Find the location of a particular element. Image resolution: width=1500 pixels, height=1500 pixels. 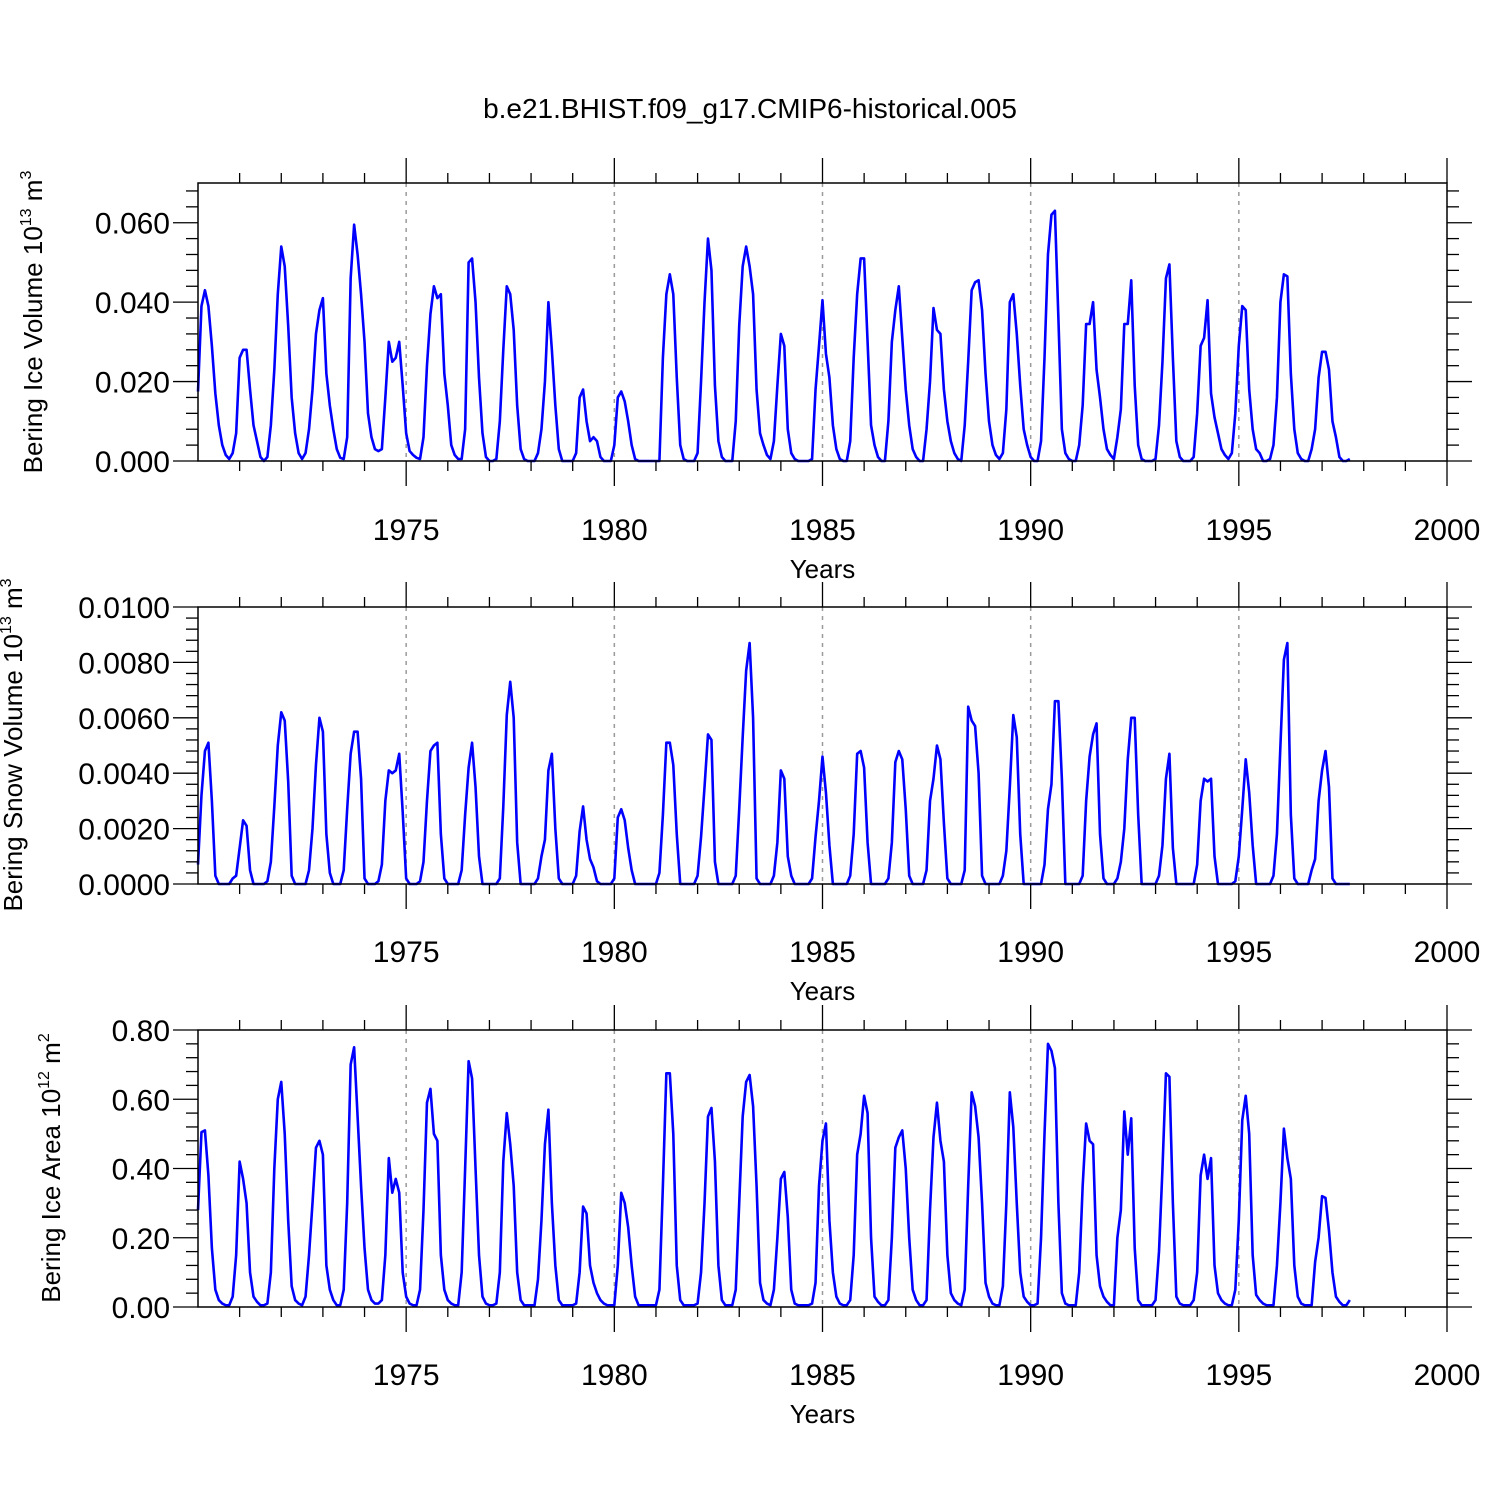

y-tick-label: 0.0020 is located at coordinates (124, 830).